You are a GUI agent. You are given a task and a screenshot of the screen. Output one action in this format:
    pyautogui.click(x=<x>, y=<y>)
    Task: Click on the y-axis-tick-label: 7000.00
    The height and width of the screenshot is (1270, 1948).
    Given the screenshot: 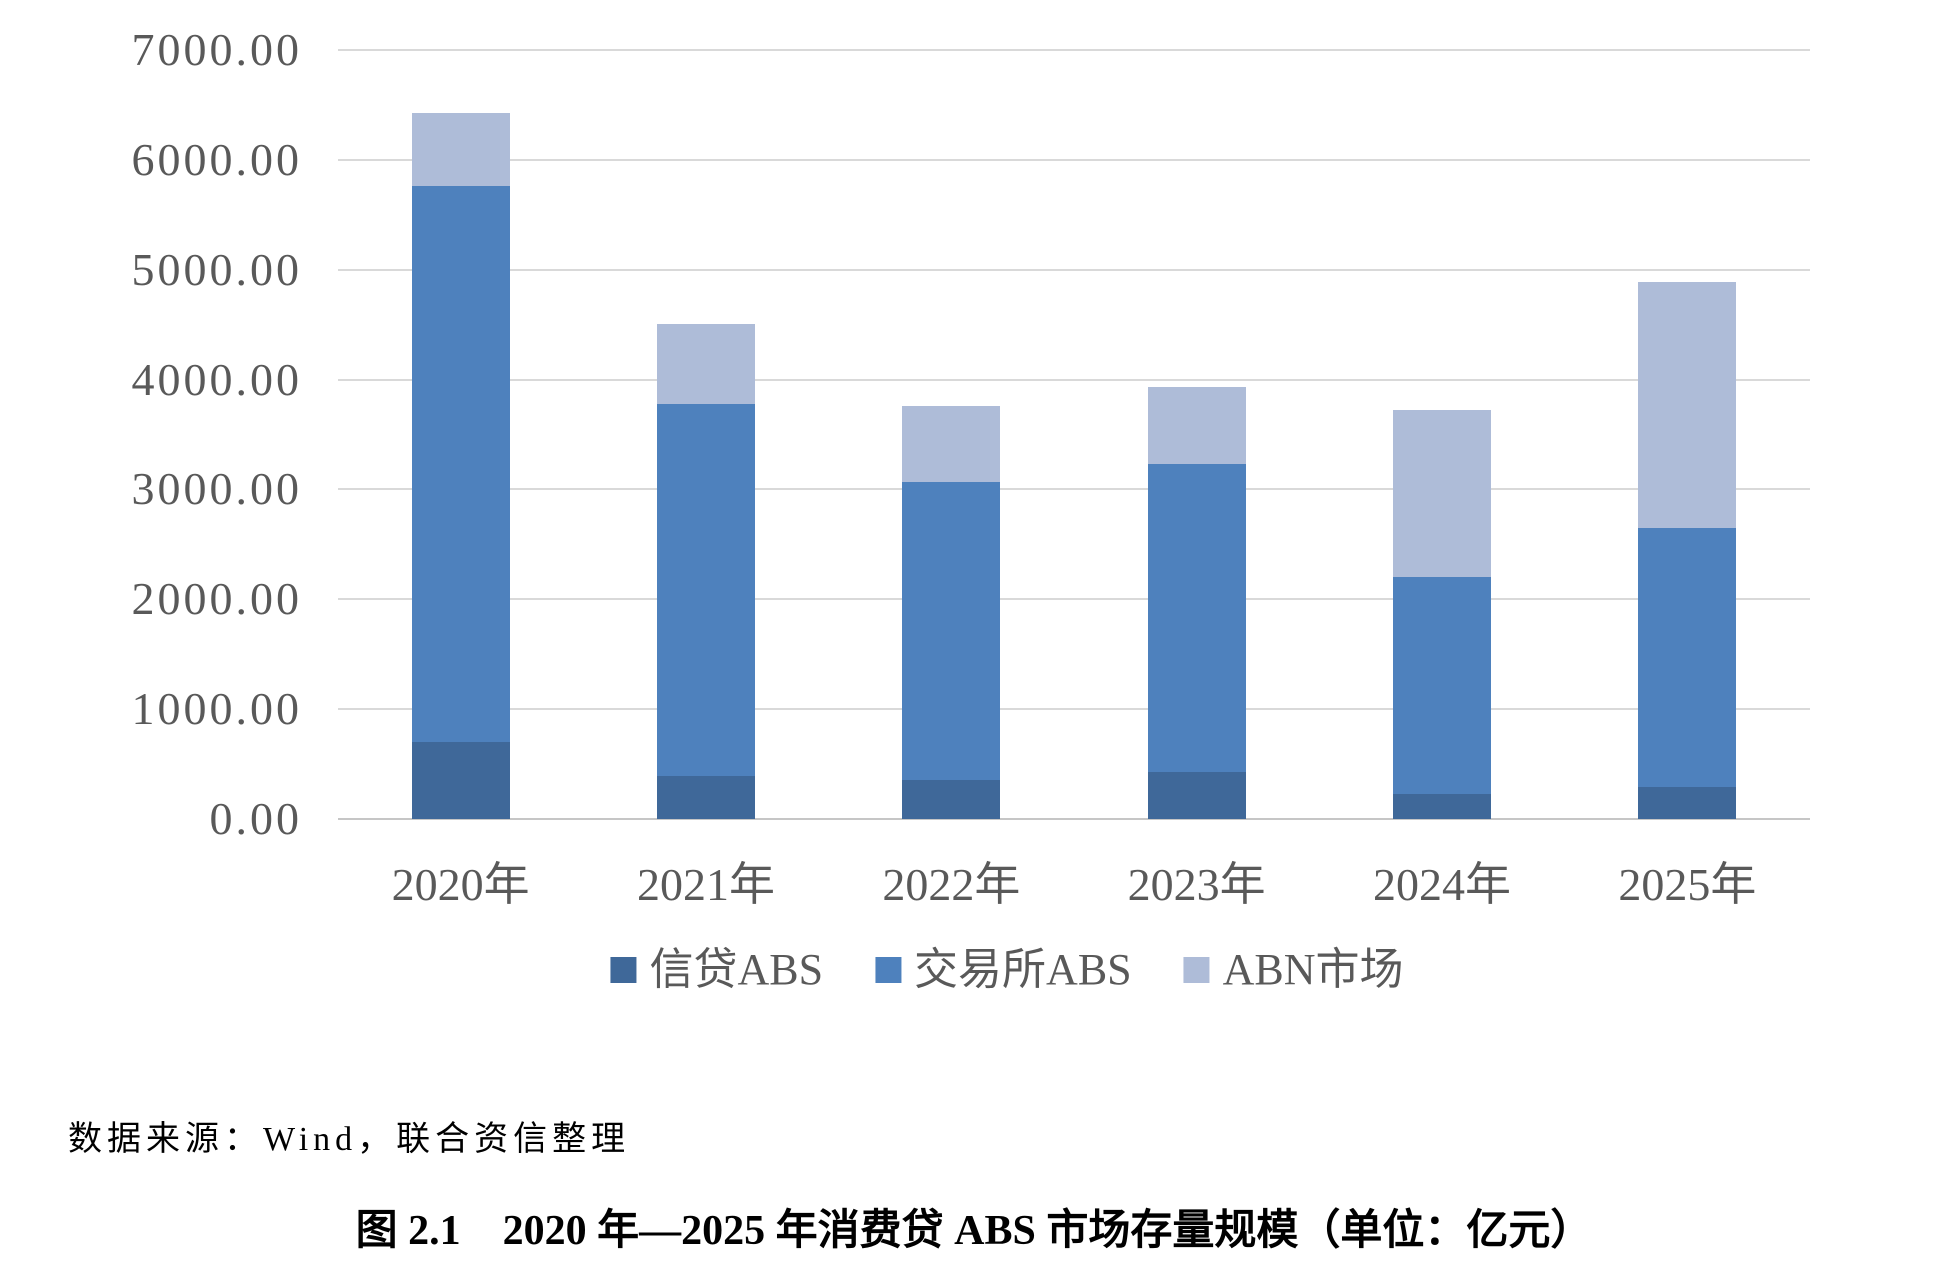 What is the action you would take?
    pyautogui.click(x=216, y=49)
    